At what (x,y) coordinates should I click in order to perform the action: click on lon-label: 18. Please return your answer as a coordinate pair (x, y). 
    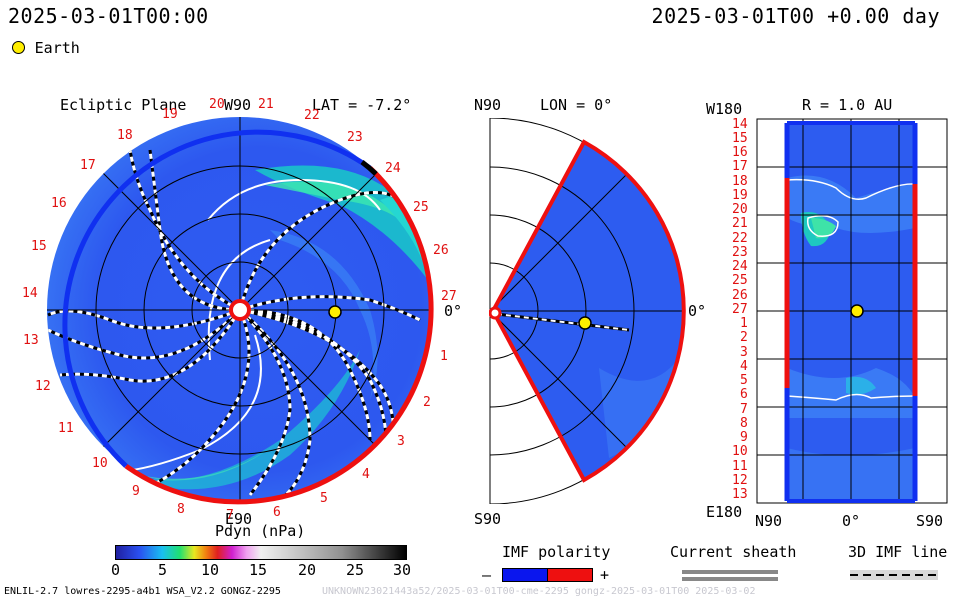
    Looking at the image, I should click on (125, 135).